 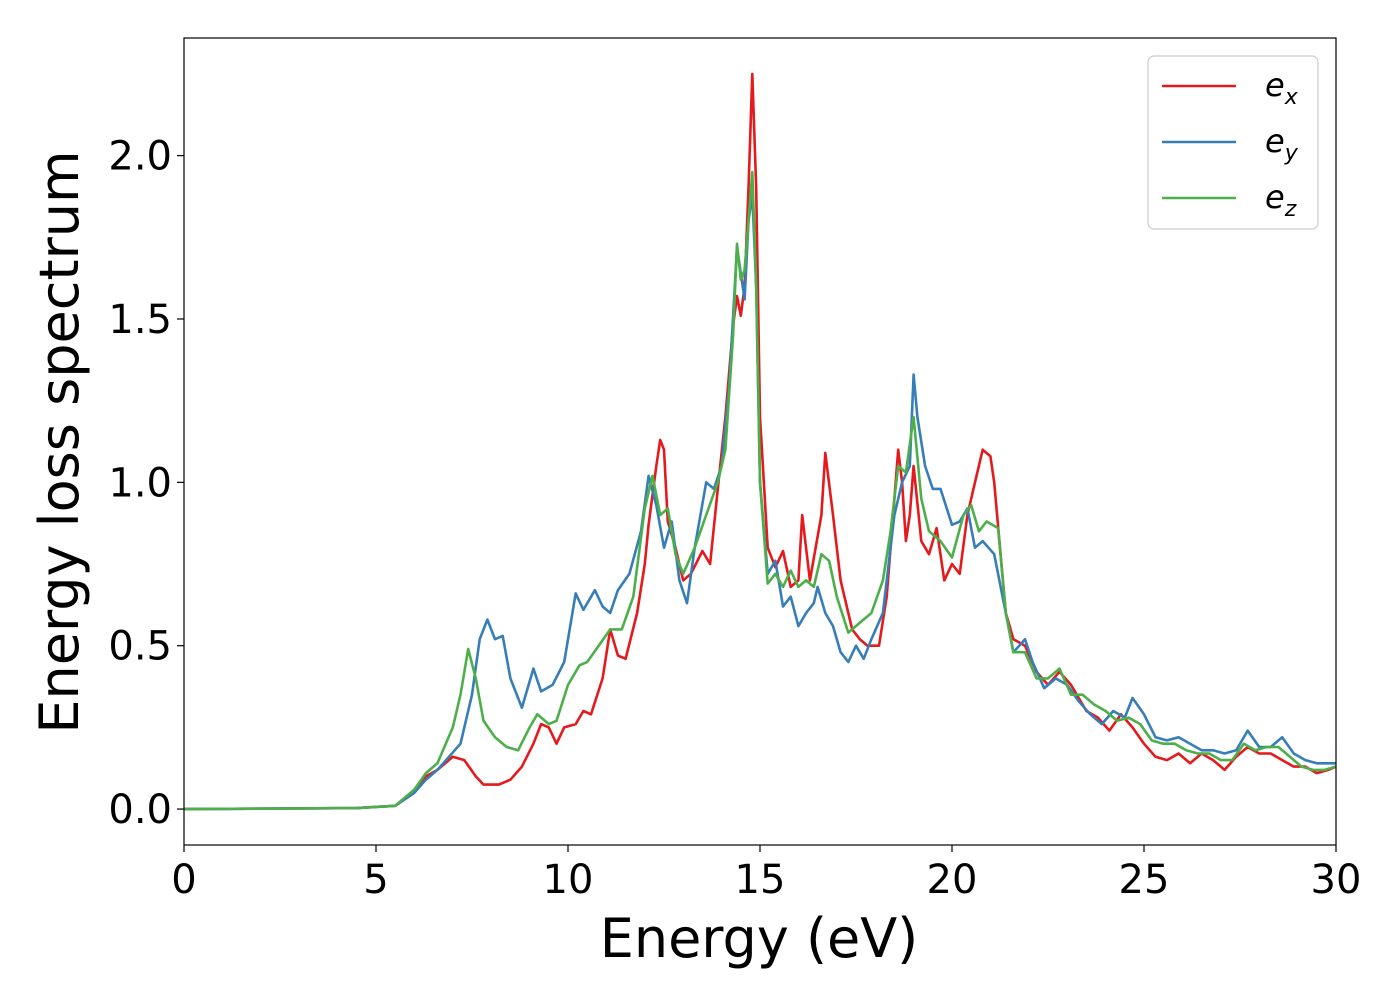 What do you see at coordinates (140, 320) in the screenshot?
I see `y-tick-label: 1.5` at bounding box center [140, 320].